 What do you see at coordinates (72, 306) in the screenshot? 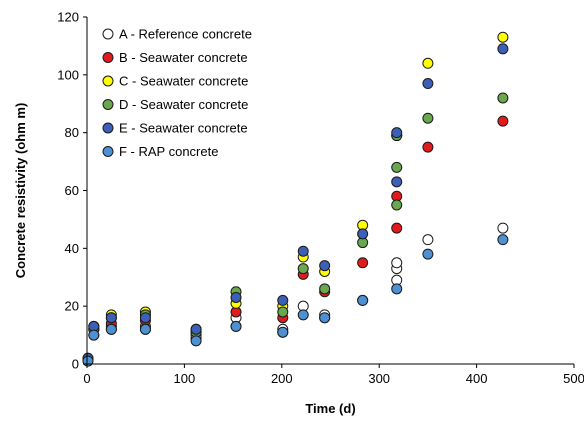
I see `y-tick-label: 20` at bounding box center [72, 306].